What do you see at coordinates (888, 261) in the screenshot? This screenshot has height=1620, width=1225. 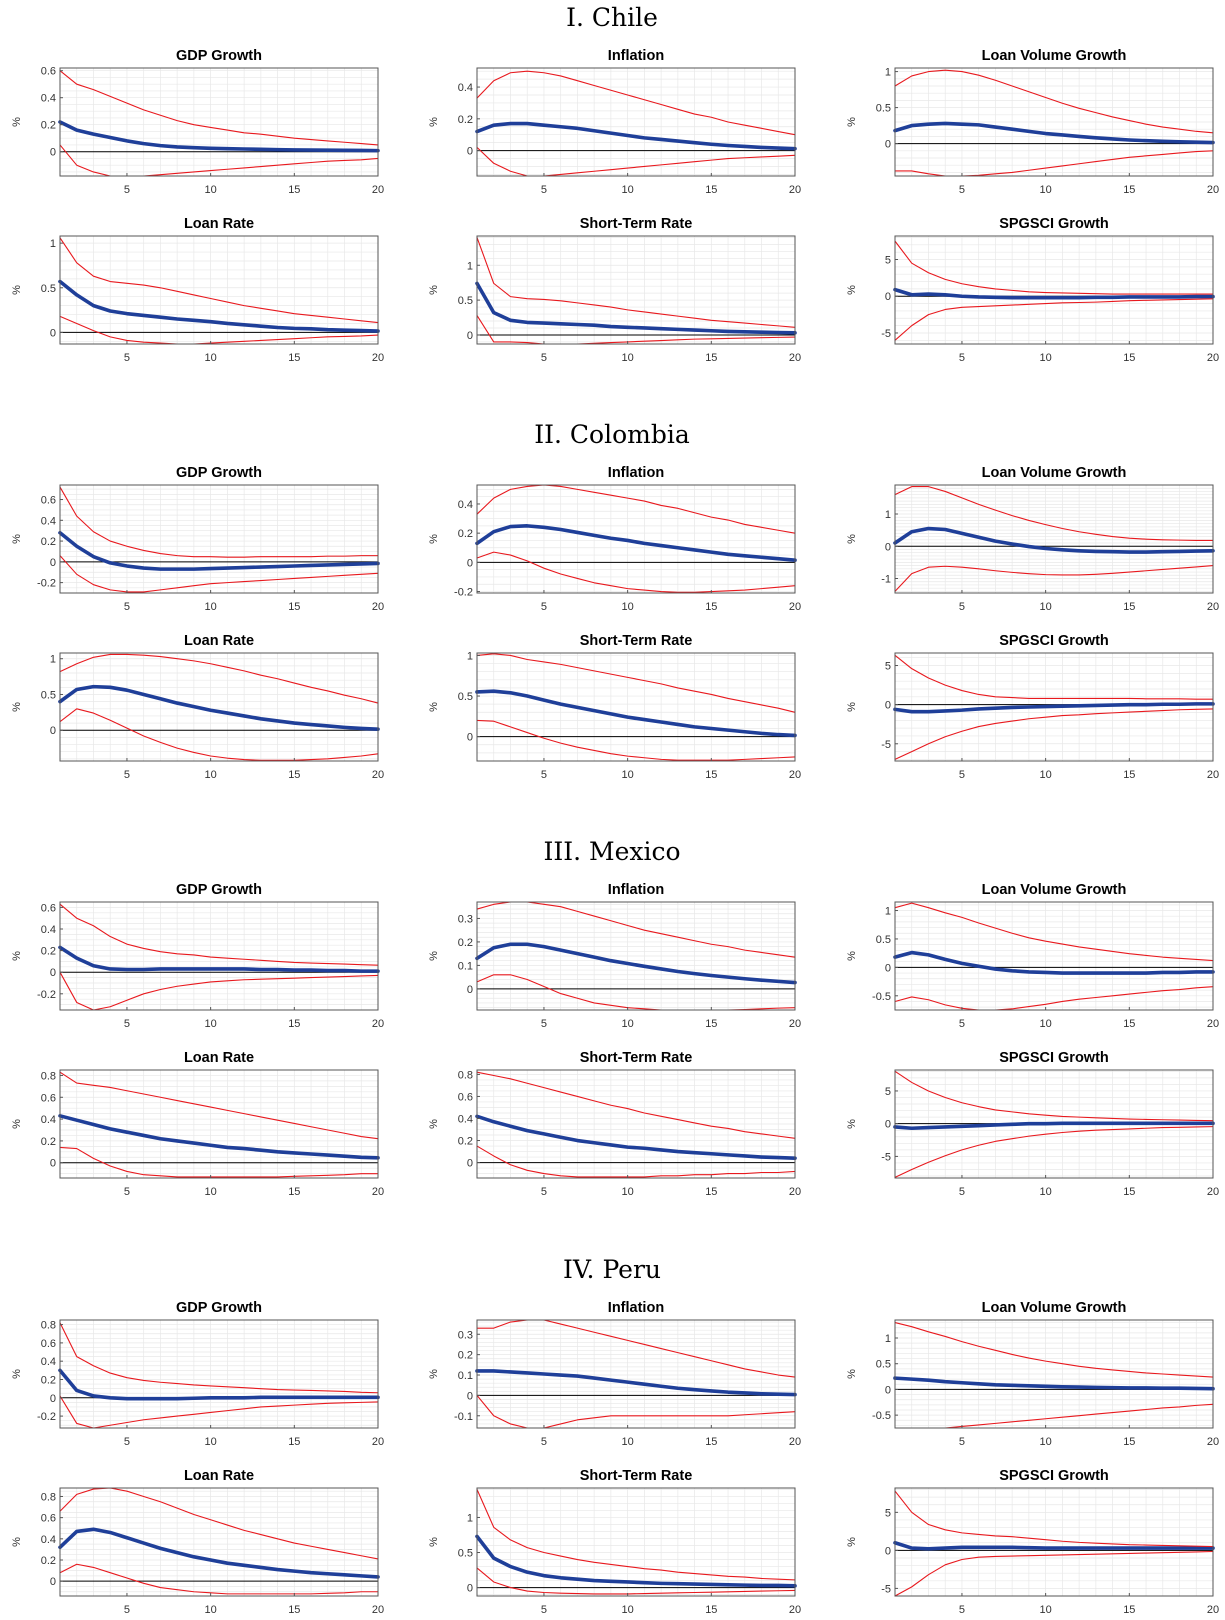 I see `y-tick-label: 5` at bounding box center [888, 261].